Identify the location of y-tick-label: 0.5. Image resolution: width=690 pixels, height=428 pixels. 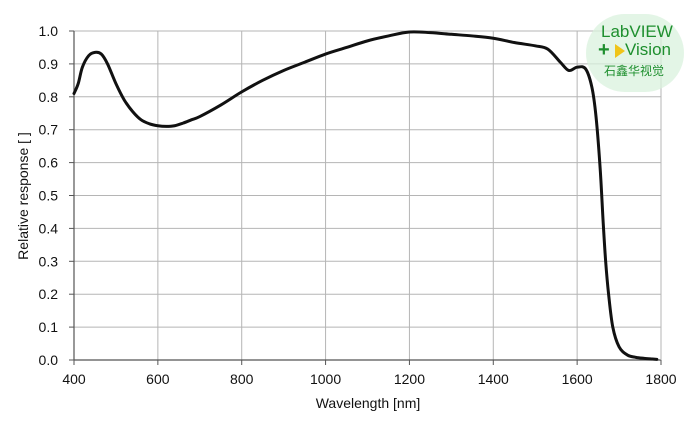
(49, 196).